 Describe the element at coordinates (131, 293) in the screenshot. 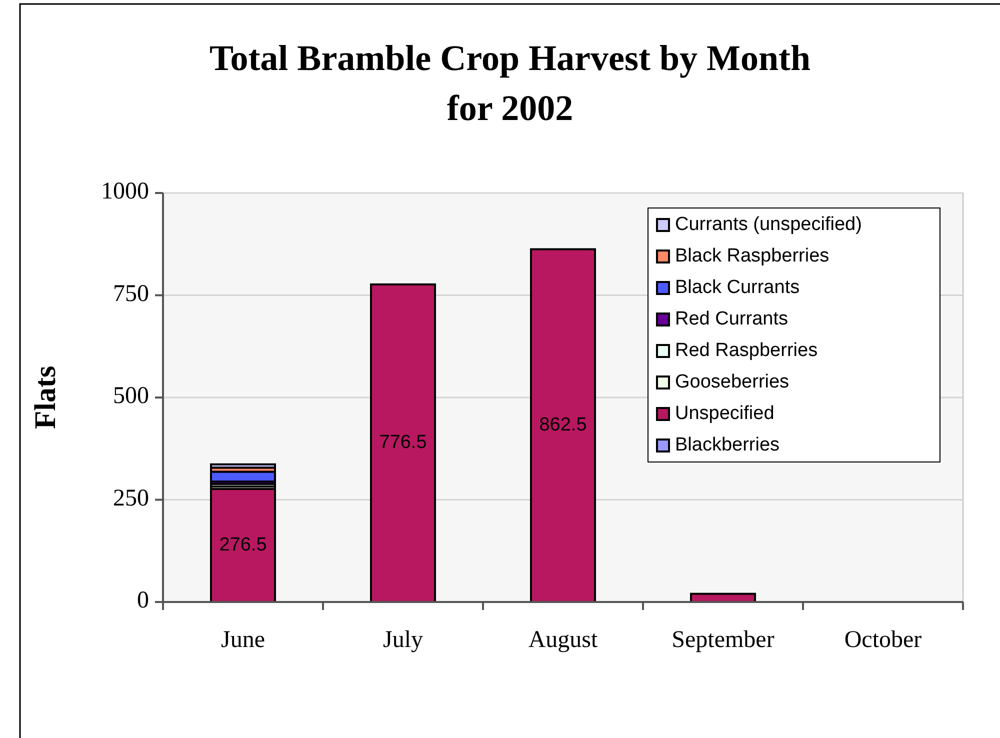

I see `y-tick-label: 750` at that location.